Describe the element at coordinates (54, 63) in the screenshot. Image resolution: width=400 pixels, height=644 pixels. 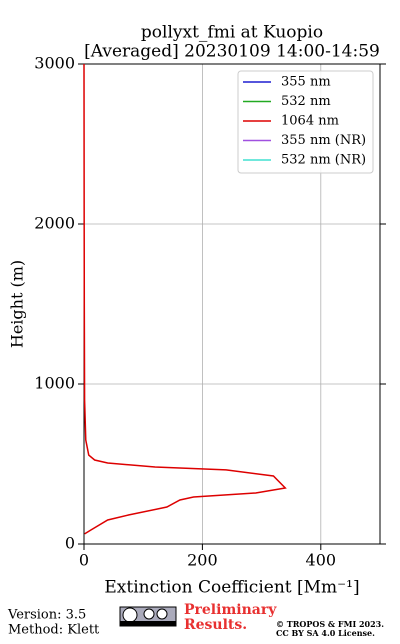
I see `y-tick-label: 3000` at that location.